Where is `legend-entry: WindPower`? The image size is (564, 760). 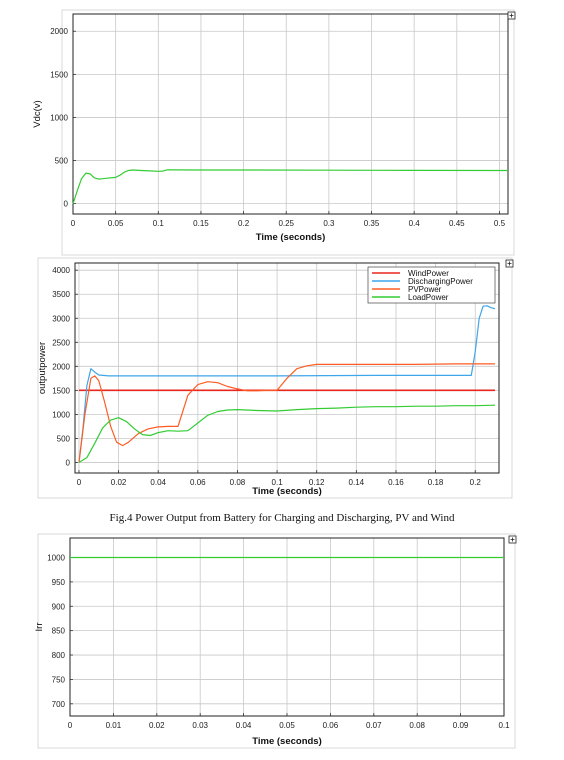
legend-entry: WindPower is located at coordinates (428, 273).